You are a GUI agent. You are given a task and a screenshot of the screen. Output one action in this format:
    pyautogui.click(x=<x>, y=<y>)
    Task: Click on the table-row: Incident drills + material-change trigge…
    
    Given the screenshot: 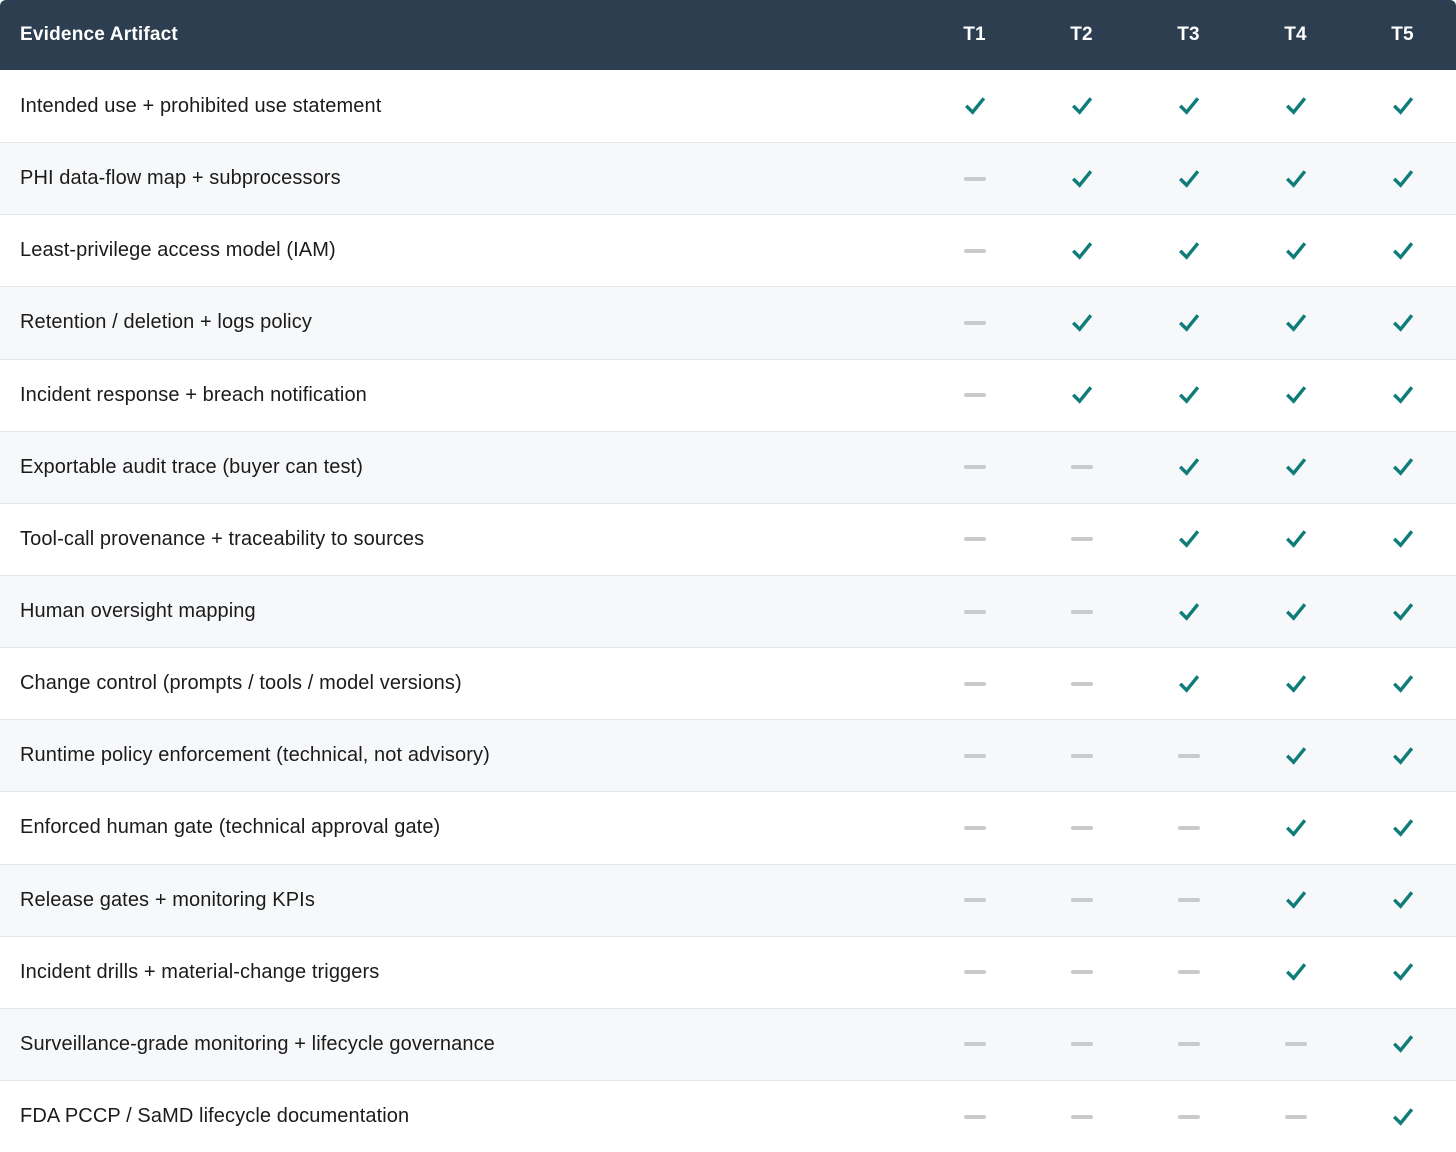 What is the action you would take?
    pyautogui.click(x=728, y=971)
    